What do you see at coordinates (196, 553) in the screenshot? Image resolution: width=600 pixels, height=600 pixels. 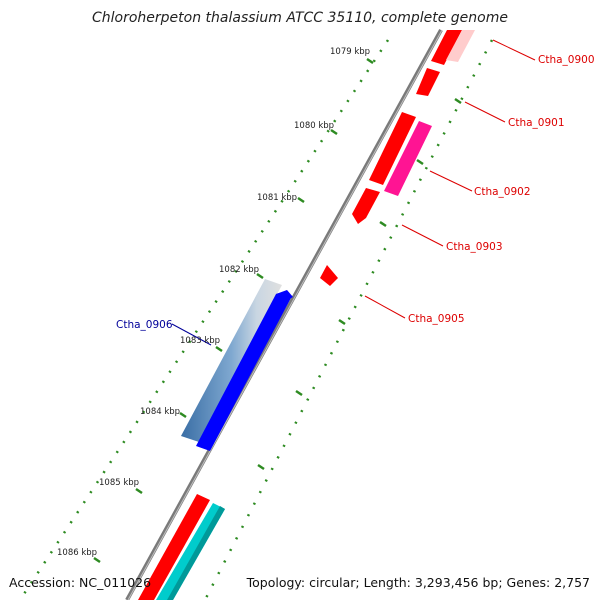 I see `cds-bottom-cyan-shade` at bounding box center [196, 553].